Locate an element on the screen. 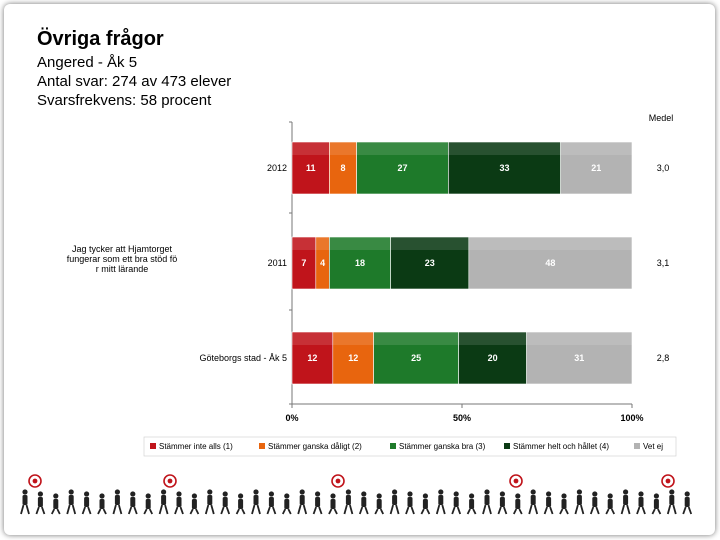  data-label: 11 is located at coordinates (311, 168).